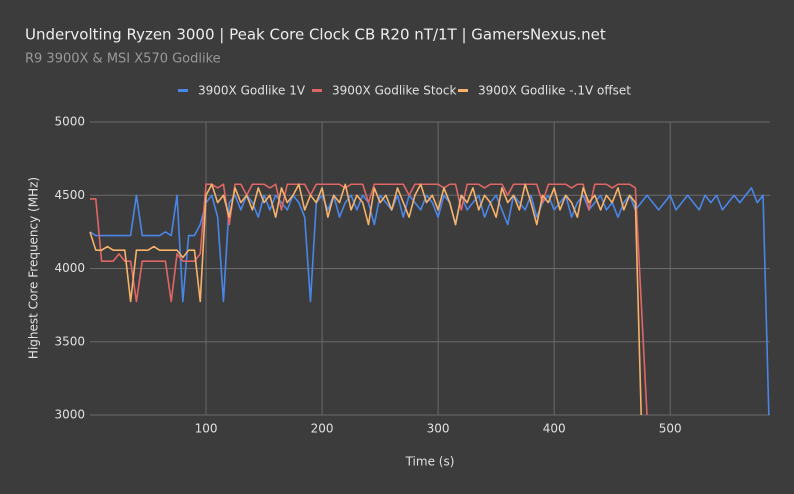 The width and height of the screenshot is (794, 494). Describe the element at coordinates (69, 195) in the screenshot. I see `y-tick-label: 4500` at that location.